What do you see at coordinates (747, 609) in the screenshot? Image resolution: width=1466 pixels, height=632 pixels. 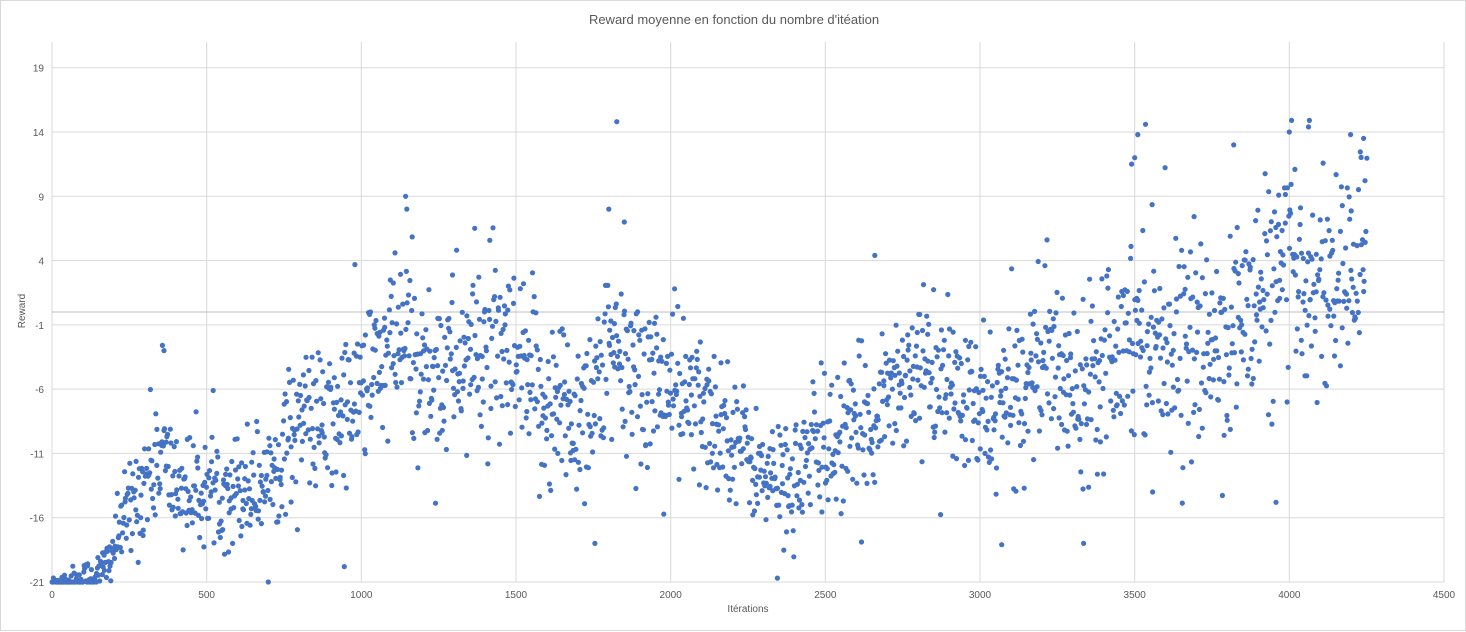 I see `x-axis-title: Itérations` at bounding box center [747, 609].